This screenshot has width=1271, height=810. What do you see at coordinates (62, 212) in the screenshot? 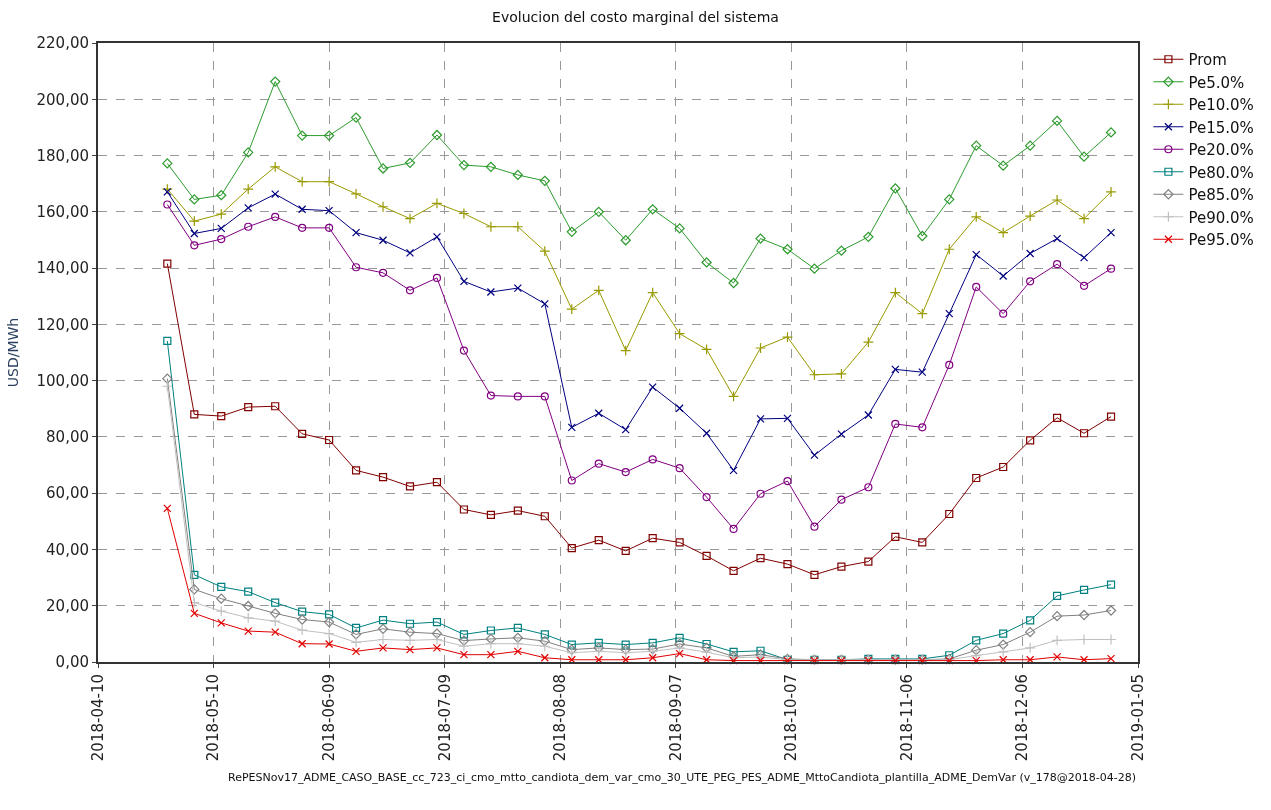
I see `y-tick-label: 160,00` at bounding box center [62, 212].